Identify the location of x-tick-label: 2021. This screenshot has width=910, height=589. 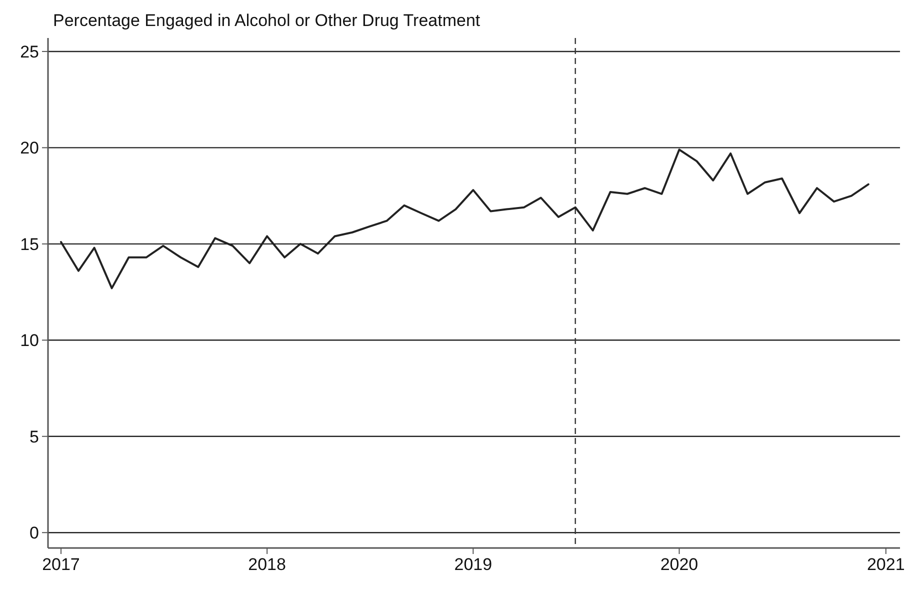
(885, 564).